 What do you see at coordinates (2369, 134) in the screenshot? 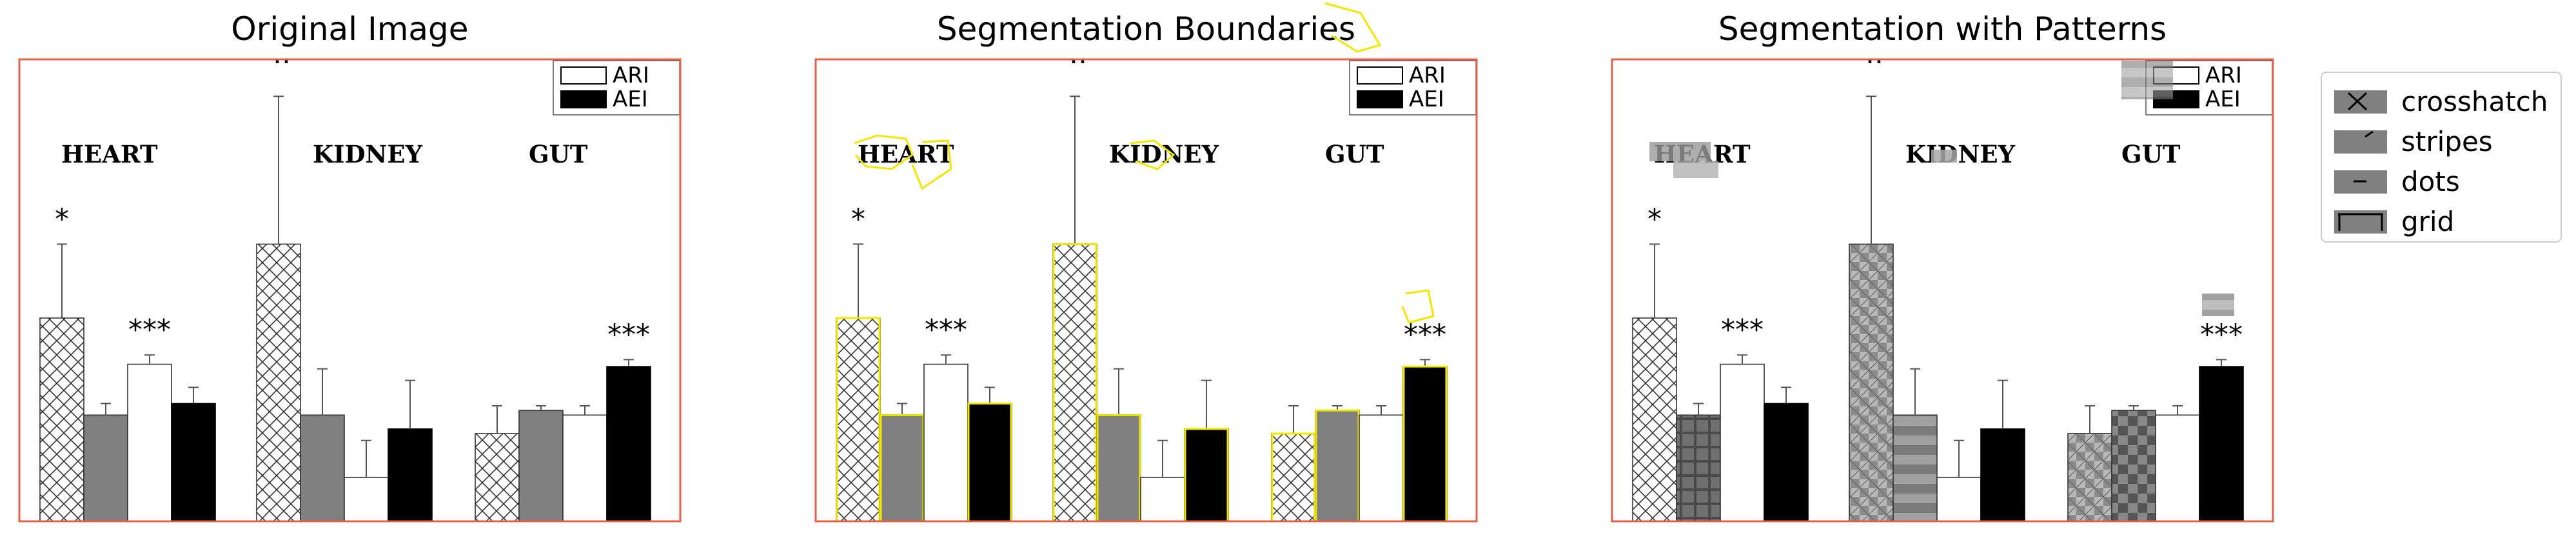
I see `slash-glyph-icon` at bounding box center [2369, 134].